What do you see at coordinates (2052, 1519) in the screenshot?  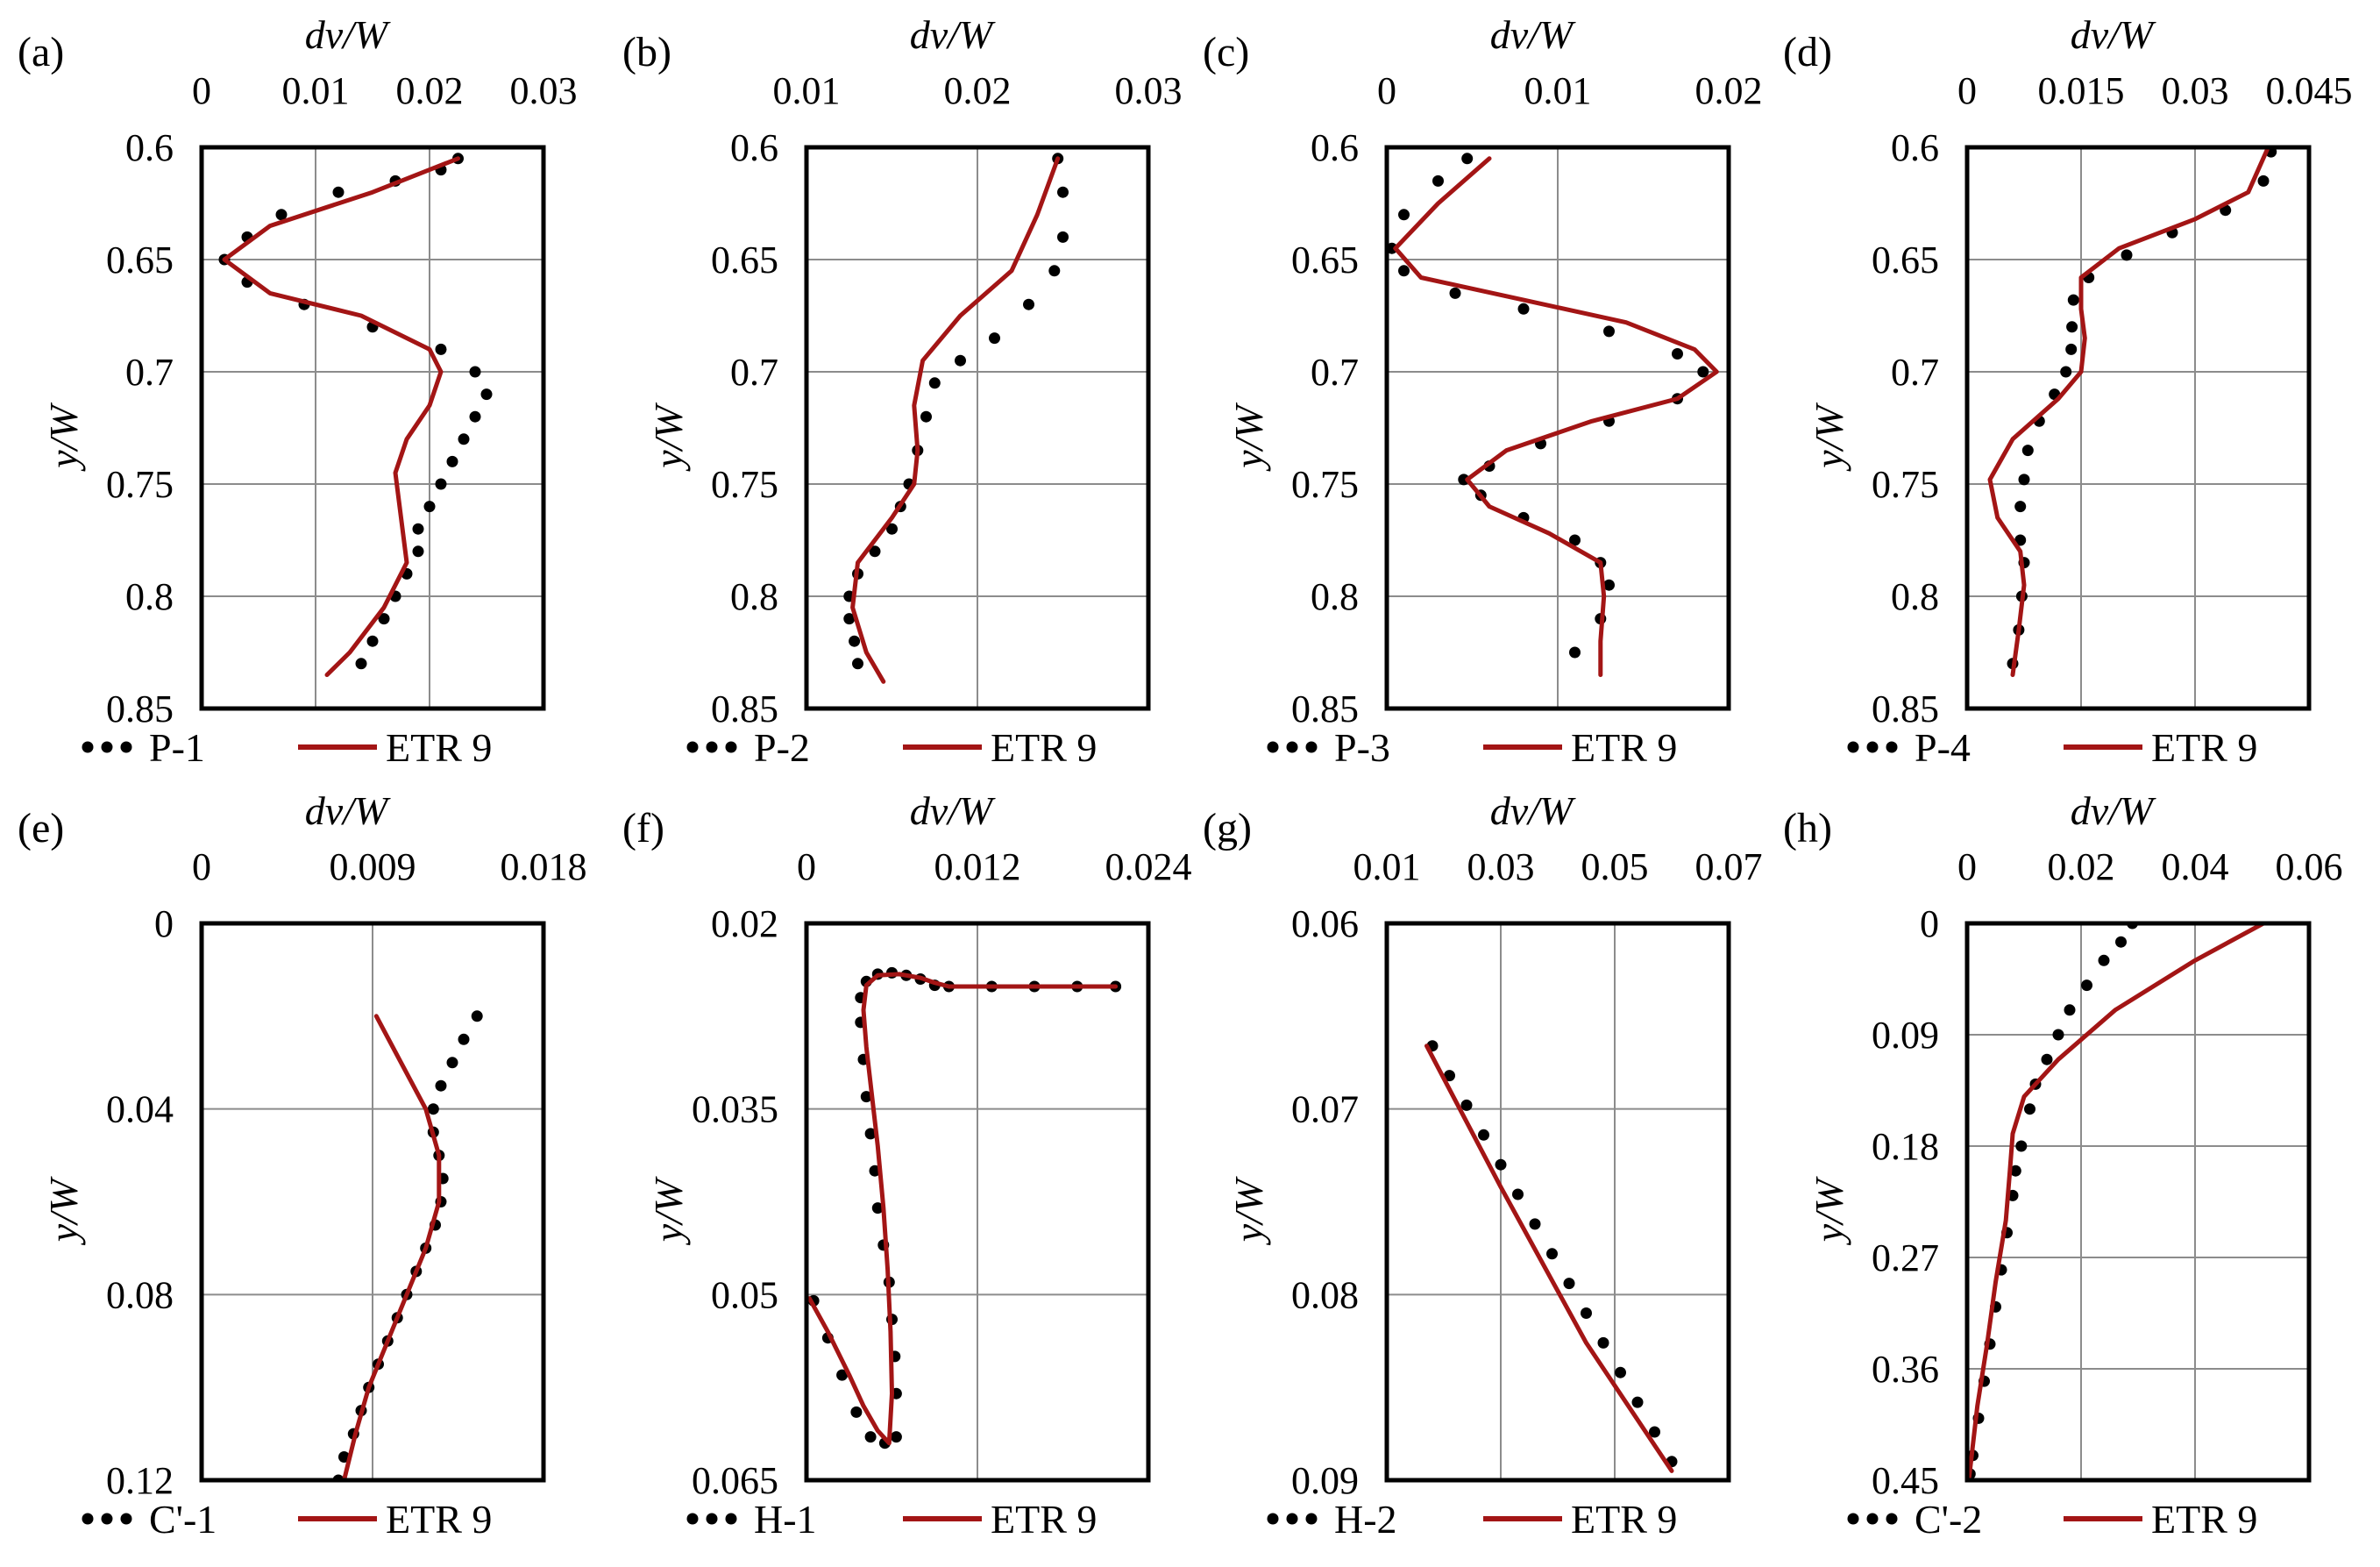 I see `legend: C'-2 ETR 9` at bounding box center [2052, 1519].